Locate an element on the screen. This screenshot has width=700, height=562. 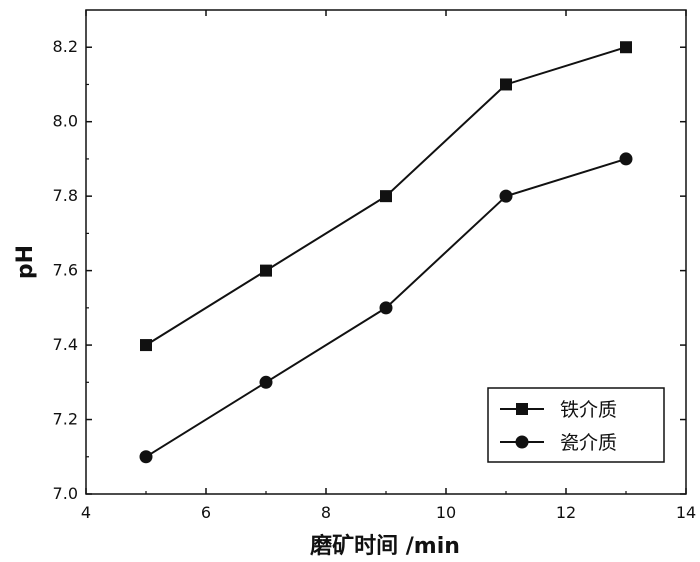
legend-box is located at coordinates (576, 425).